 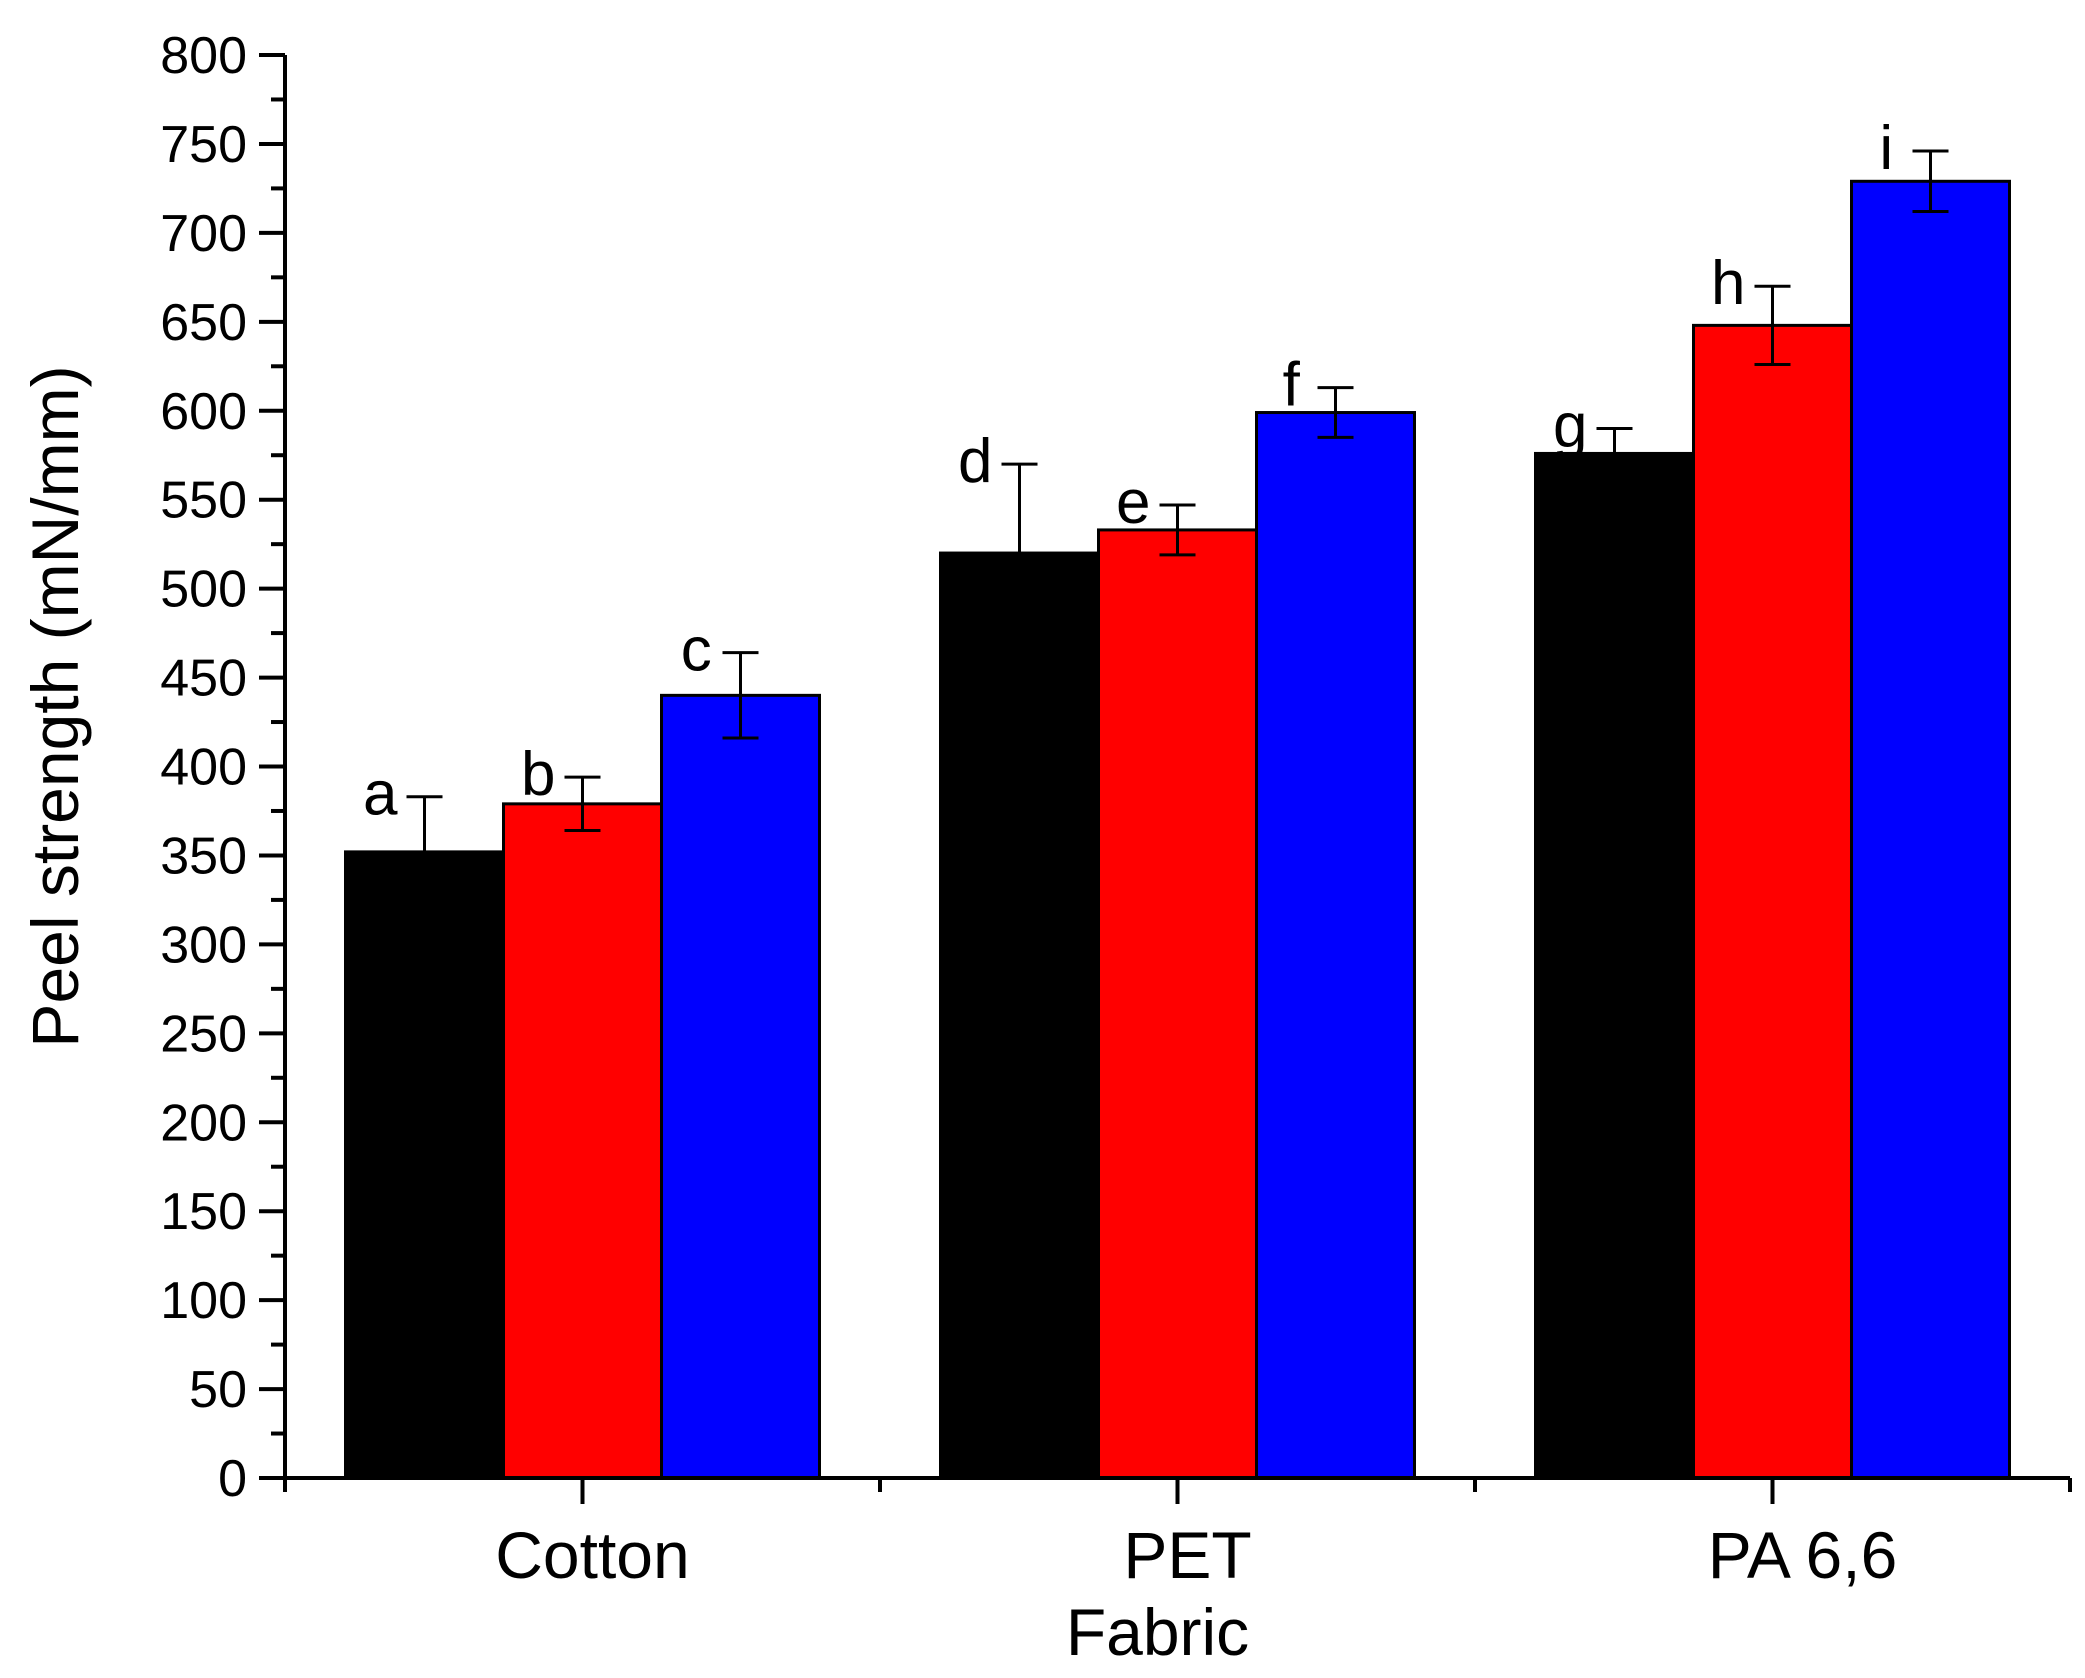 I want to click on significance-label: f, so click(x=1292, y=385).